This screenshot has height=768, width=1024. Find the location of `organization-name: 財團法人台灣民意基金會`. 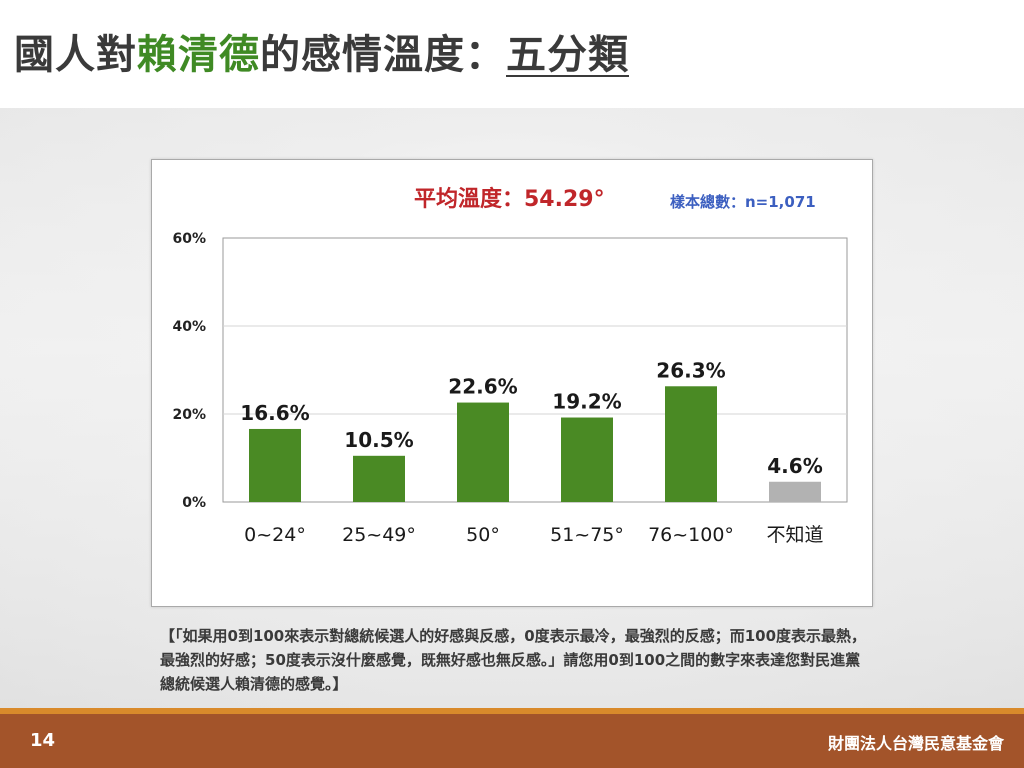

organization-name: 財團法人台灣民意基金會 is located at coordinates (915, 743).